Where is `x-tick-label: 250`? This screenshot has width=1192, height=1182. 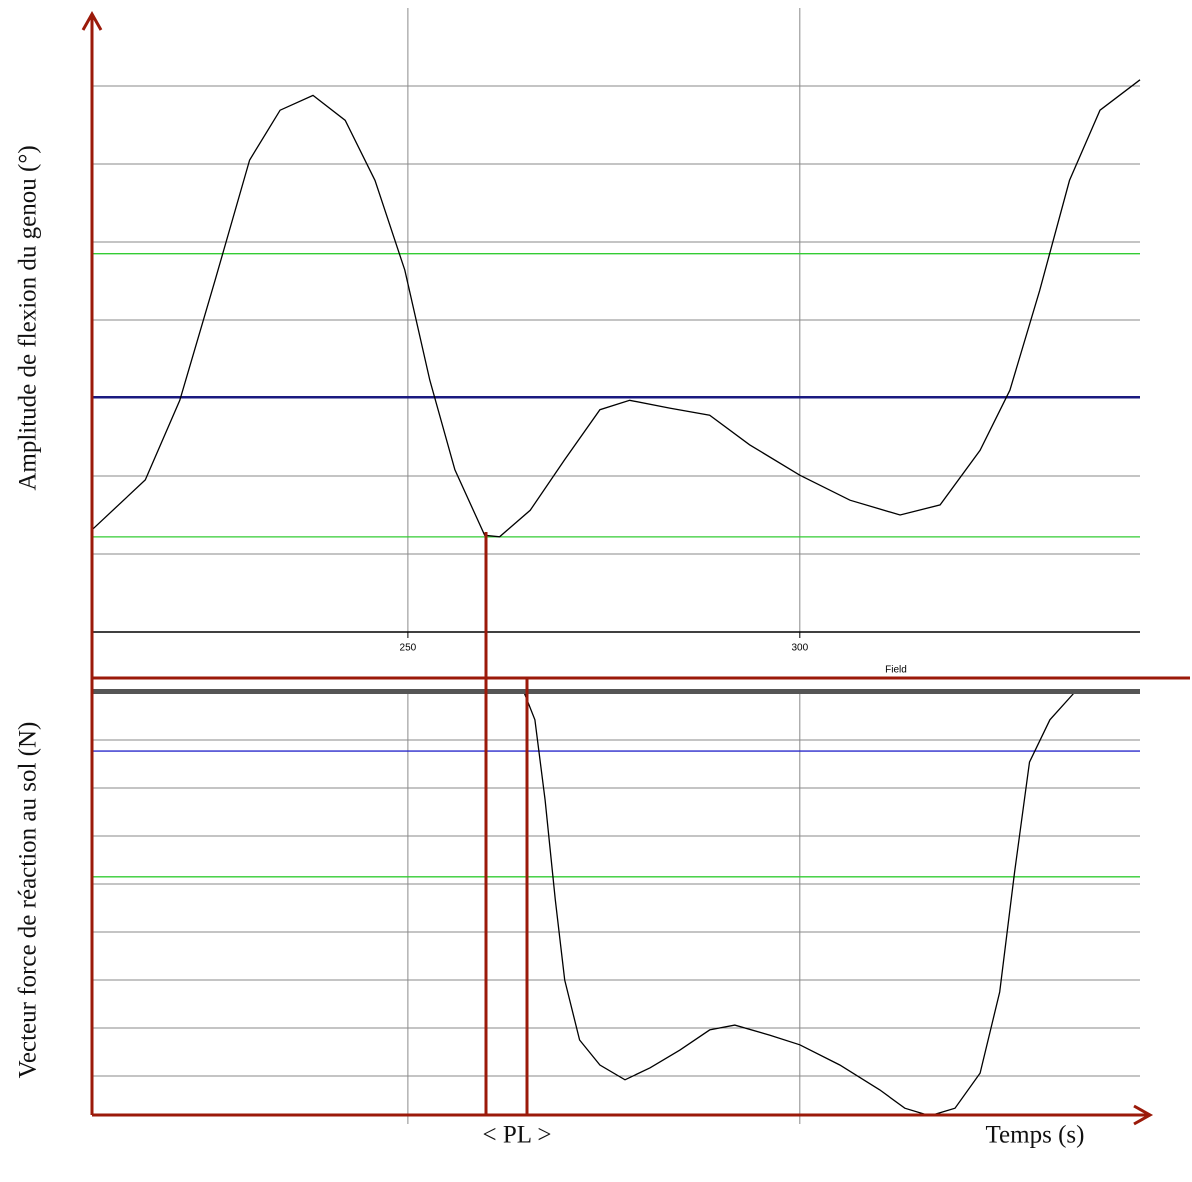 x-tick-label: 250 is located at coordinates (408, 648).